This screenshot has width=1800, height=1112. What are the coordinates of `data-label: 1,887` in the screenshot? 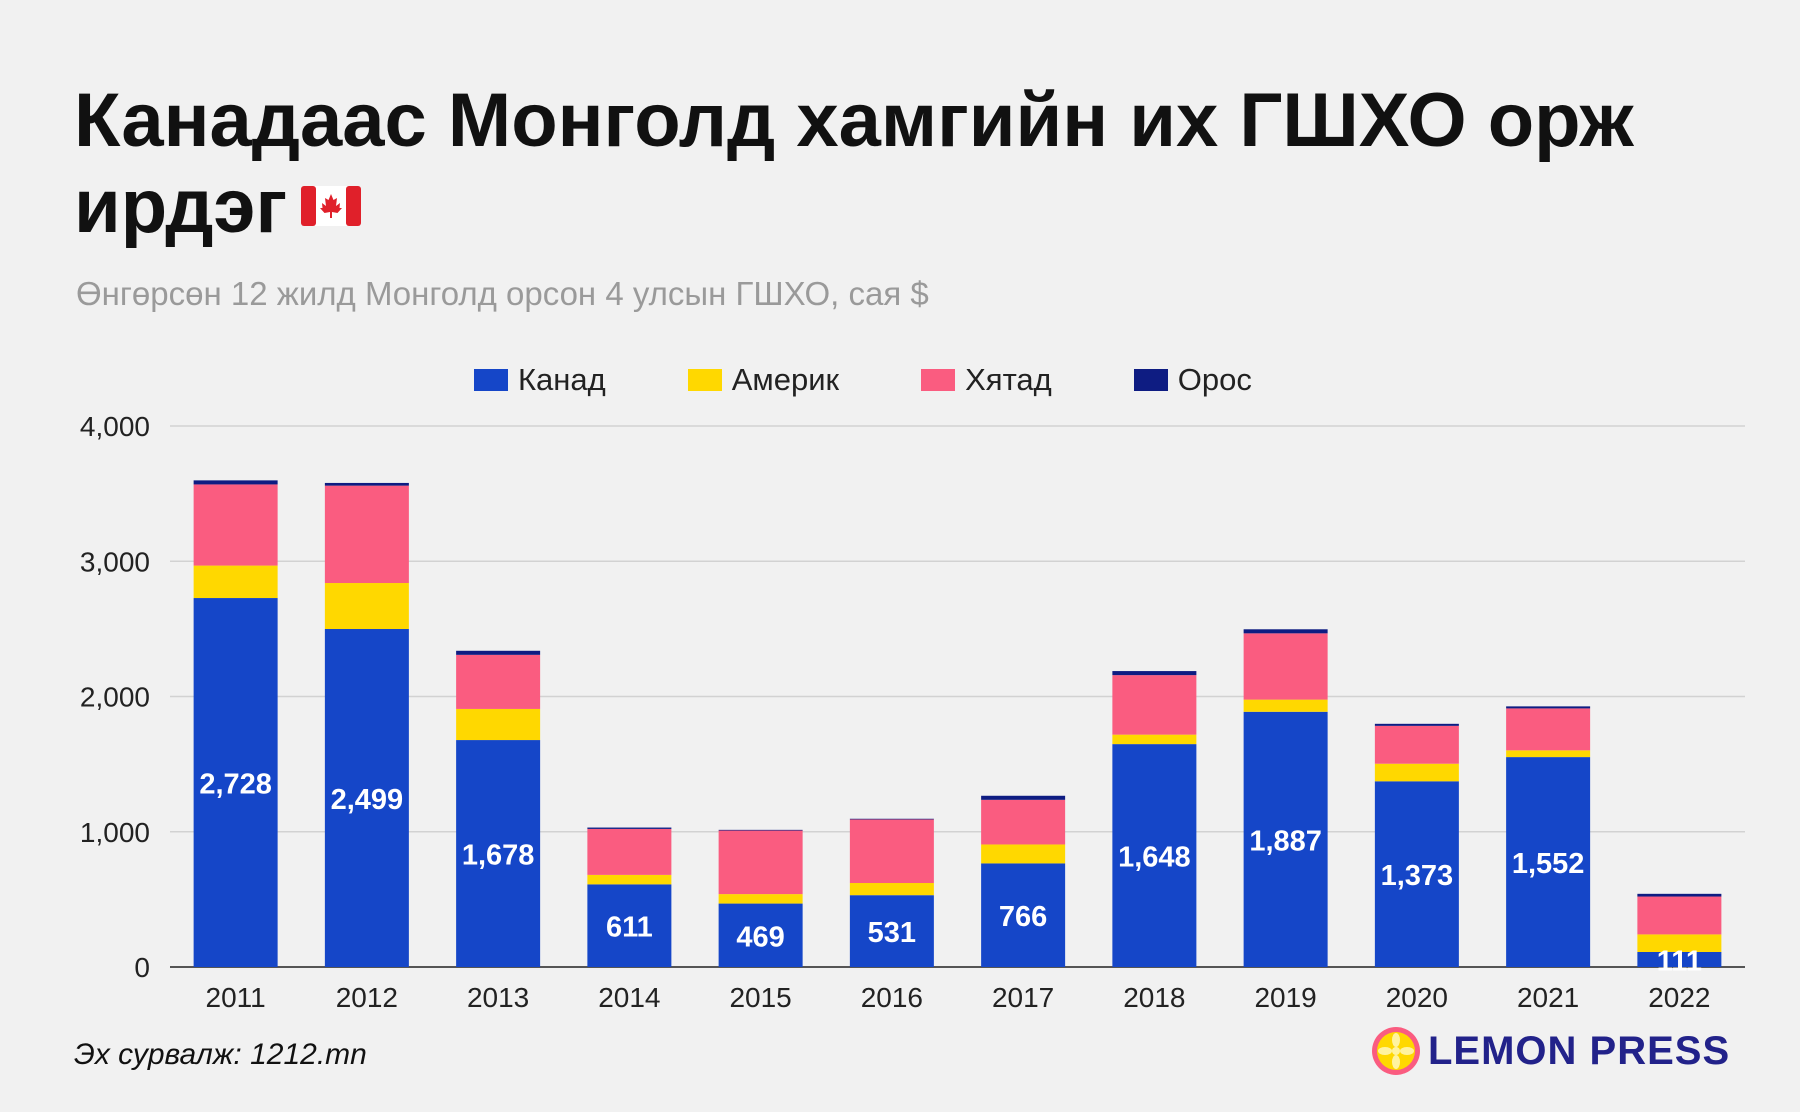 It's located at (1285, 841).